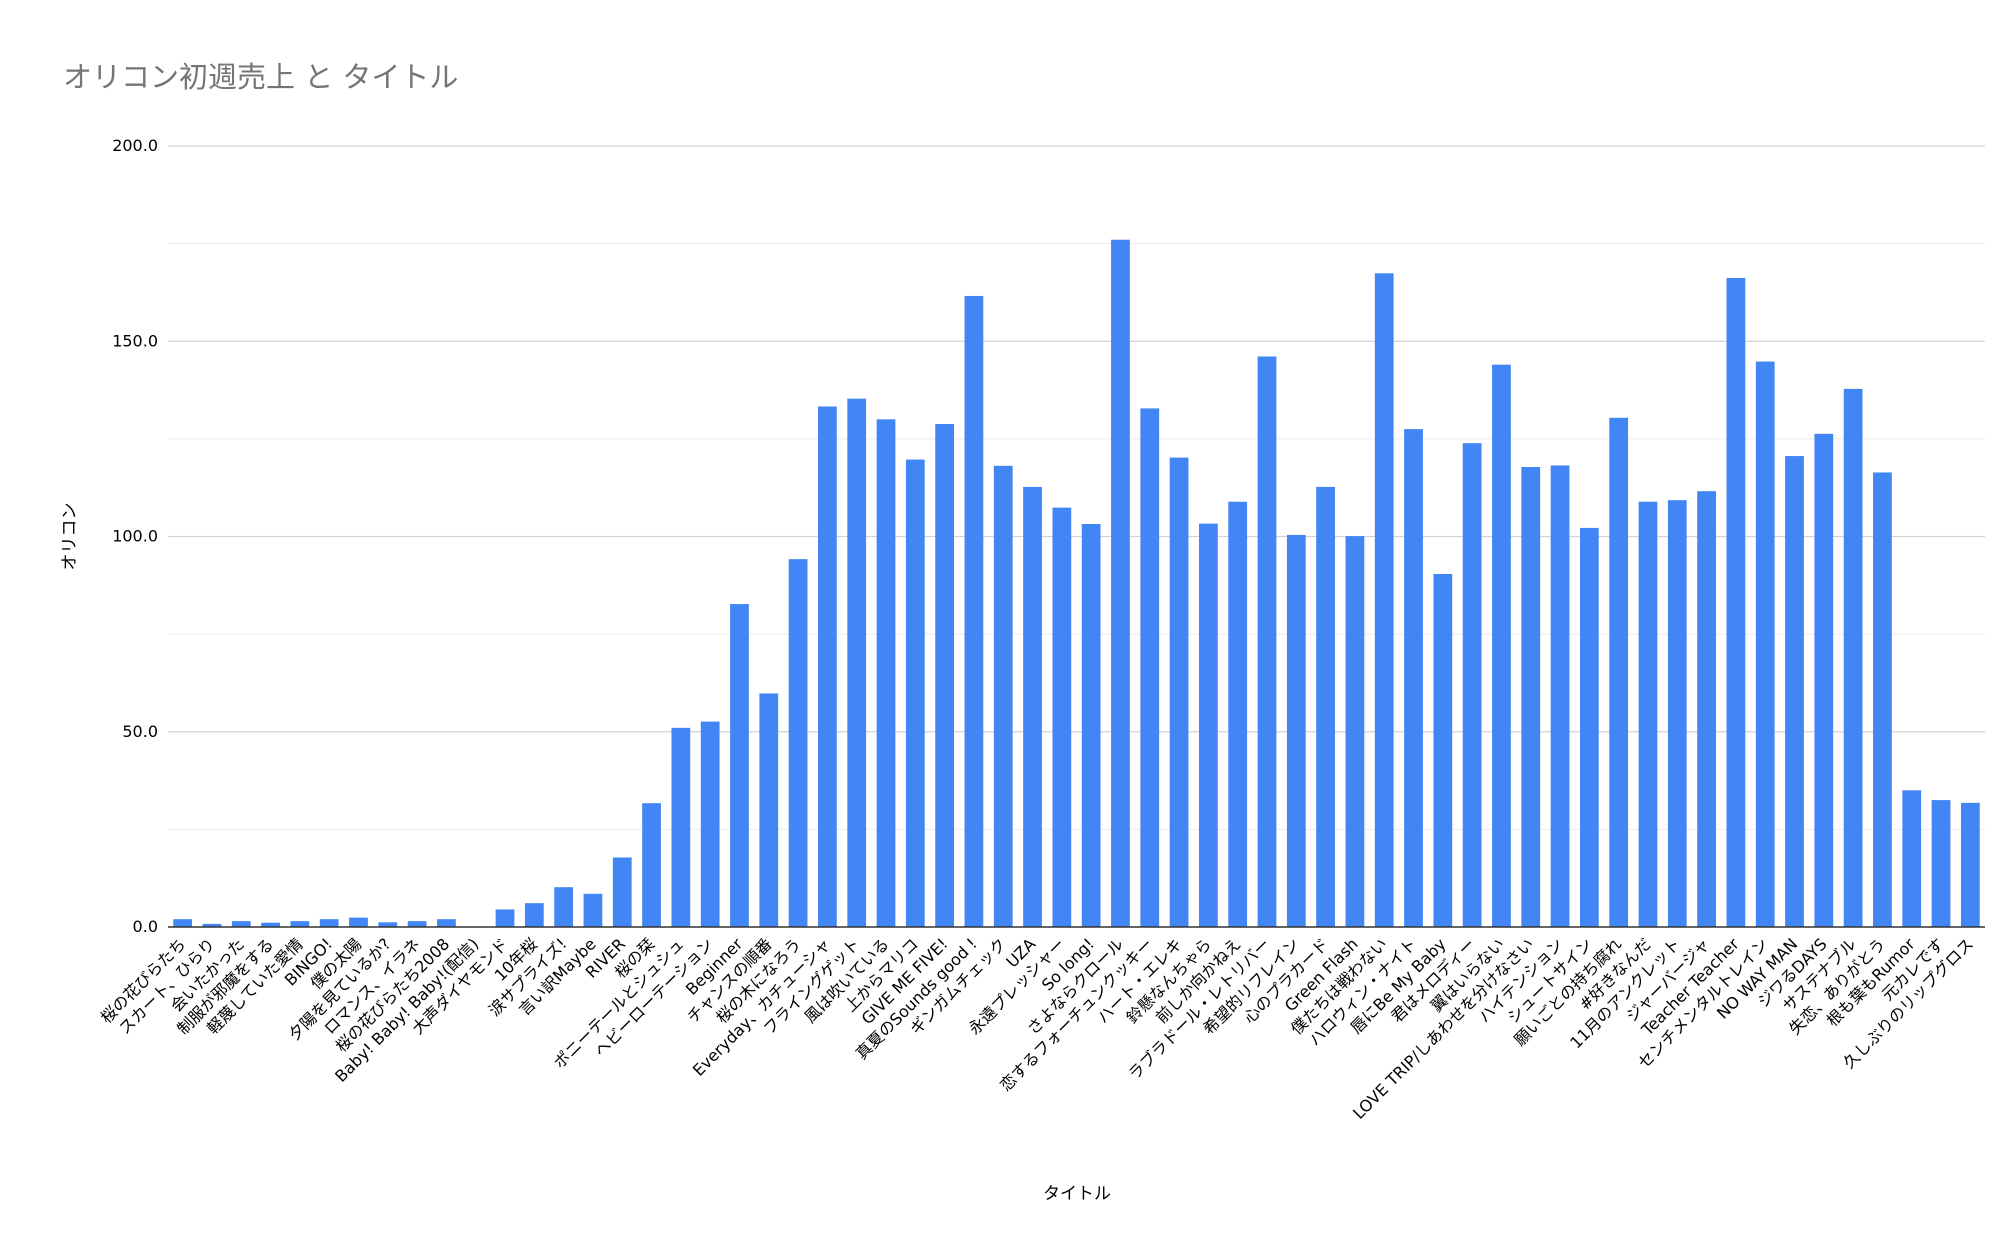 Image resolution: width=1998 pixels, height=1239 pixels. Describe the element at coordinates (70, 537) in the screenshot. I see `y-axis-title: オリコン` at that location.